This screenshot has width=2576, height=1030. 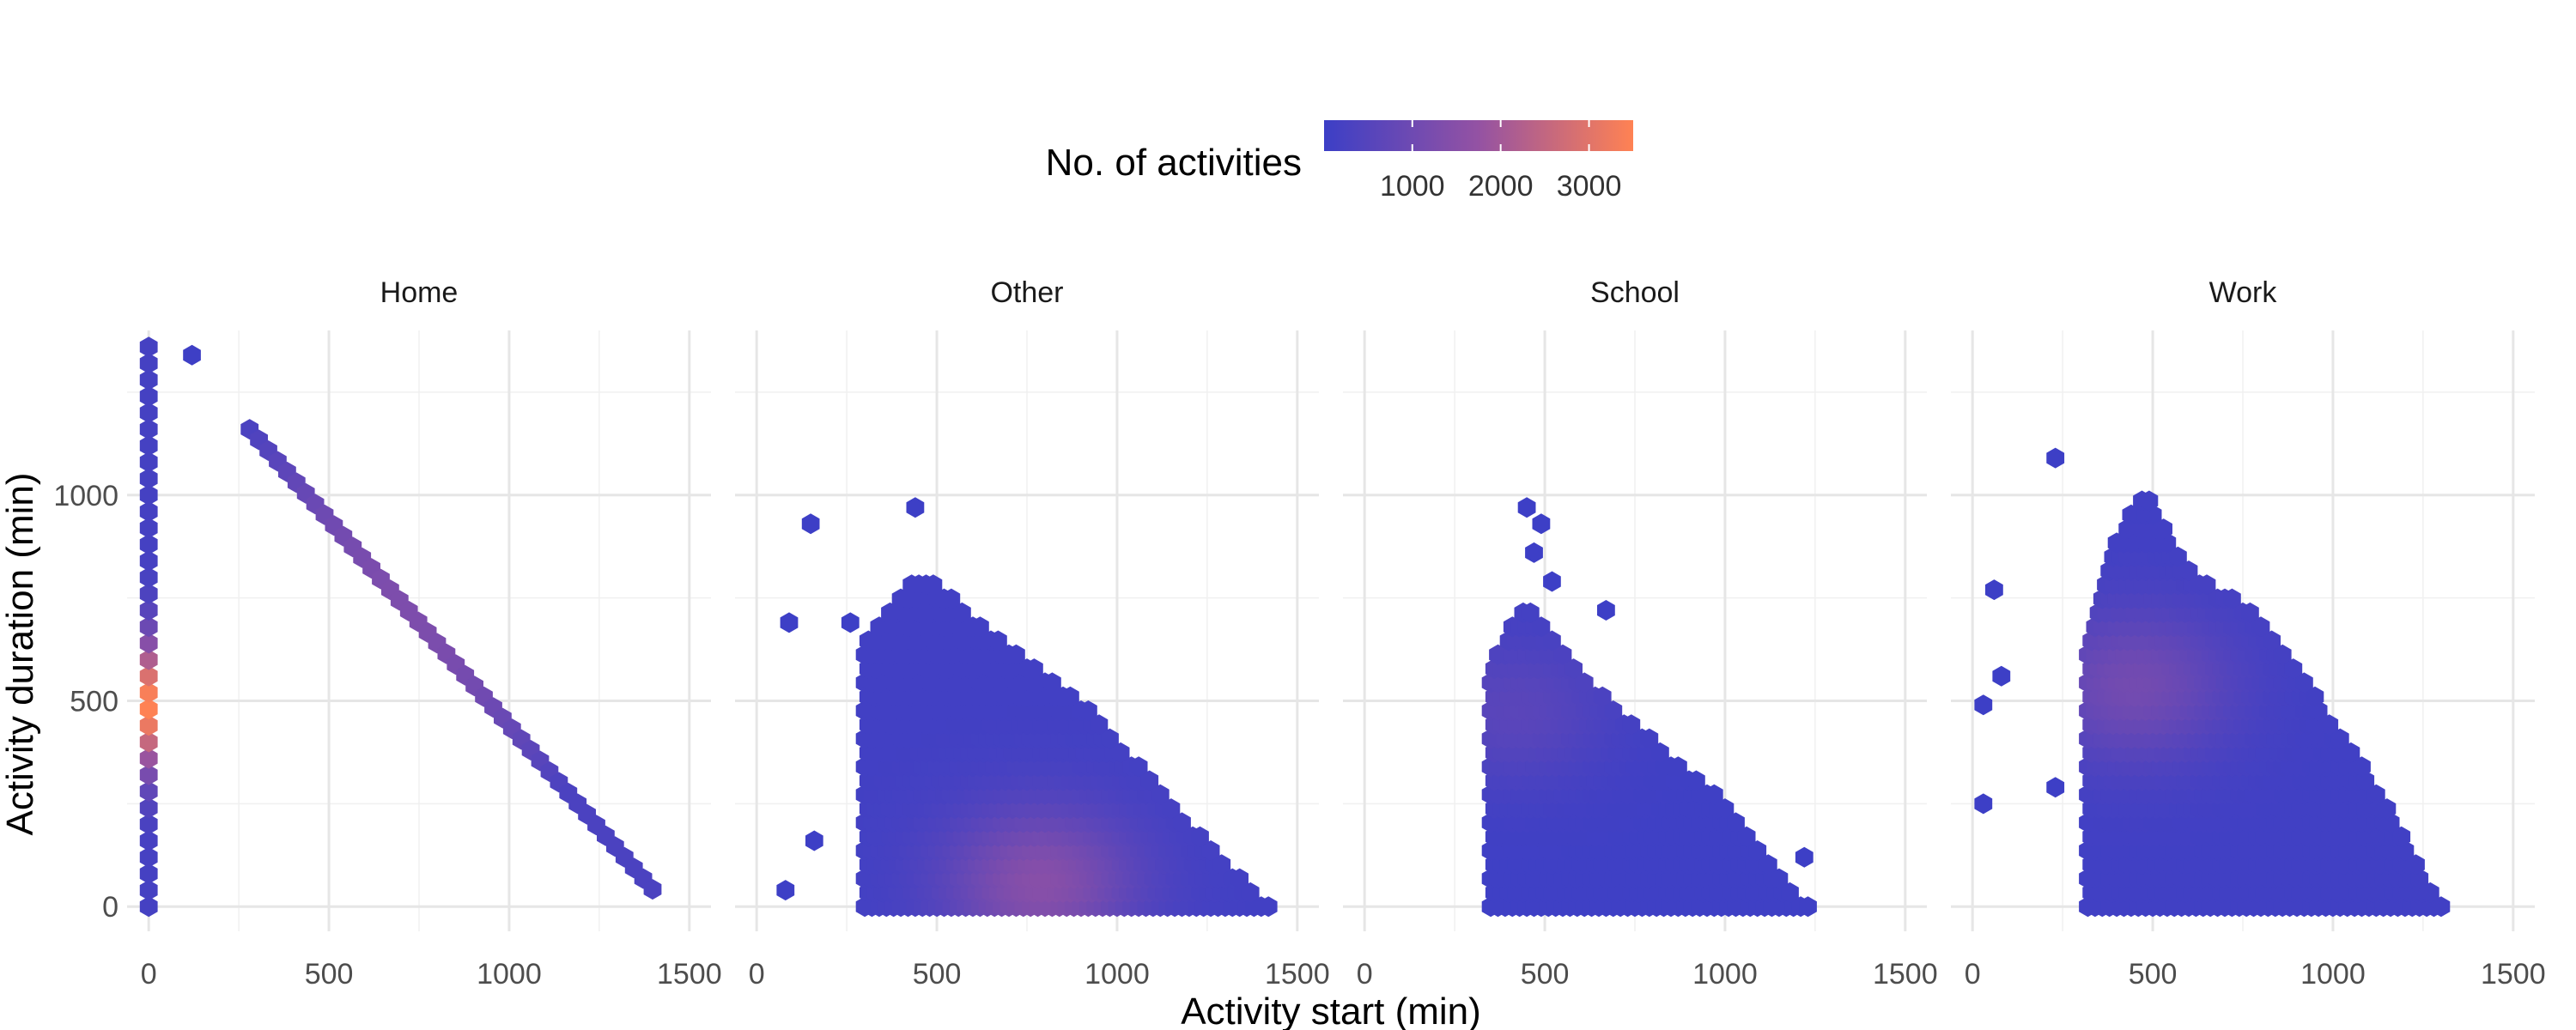 What do you see at coordinates (1412, 186) in the screenshot?
I see `legend-tick-label: 1000` at bounding box center [1412, 186].